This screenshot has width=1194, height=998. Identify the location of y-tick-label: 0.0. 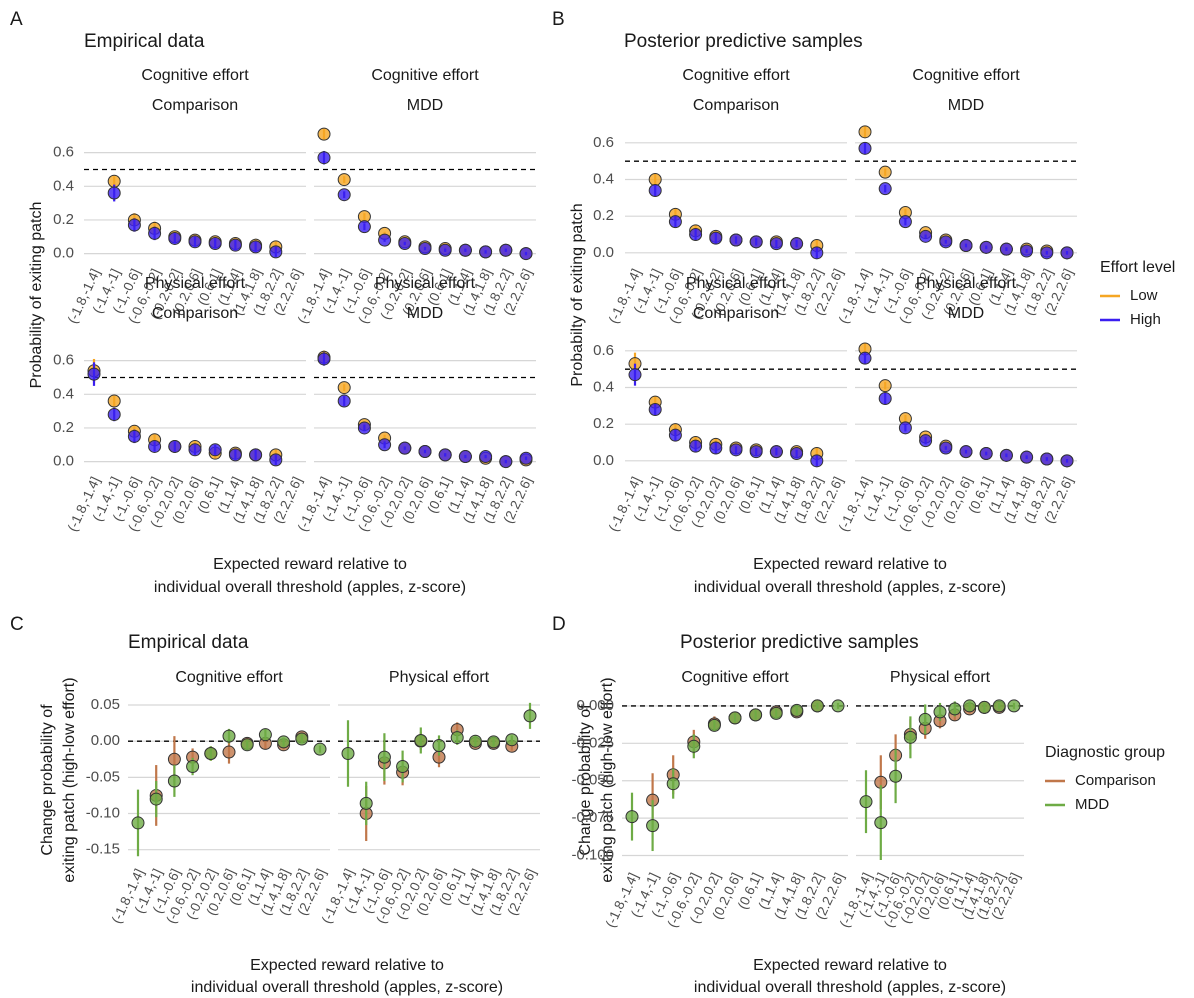
(603, 252).